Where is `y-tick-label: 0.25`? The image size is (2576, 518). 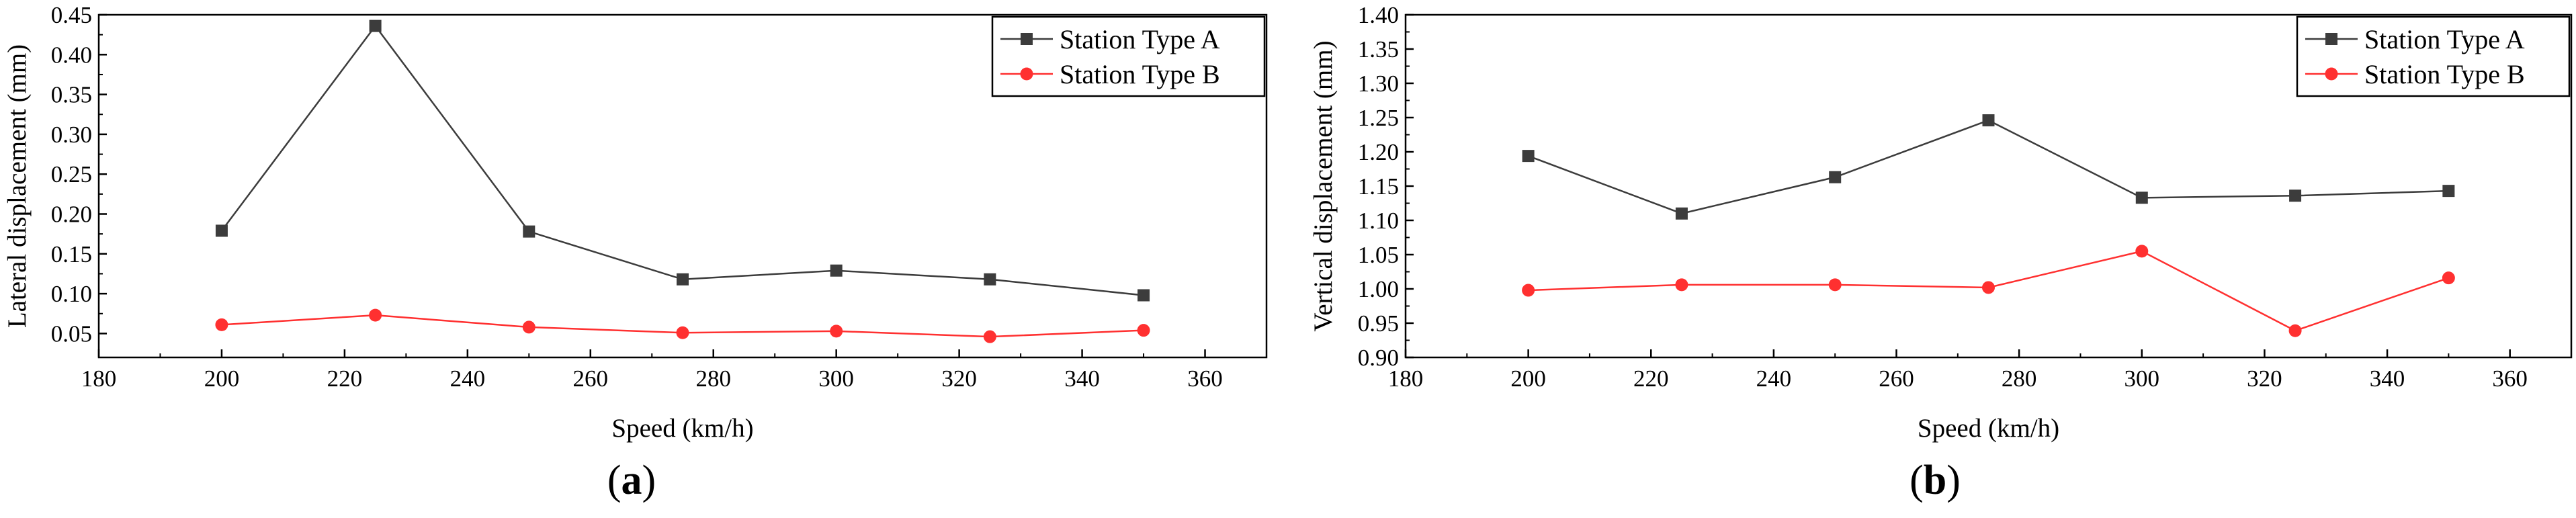
y-tick-label: 0.25 is located at coordinates (71, 174).